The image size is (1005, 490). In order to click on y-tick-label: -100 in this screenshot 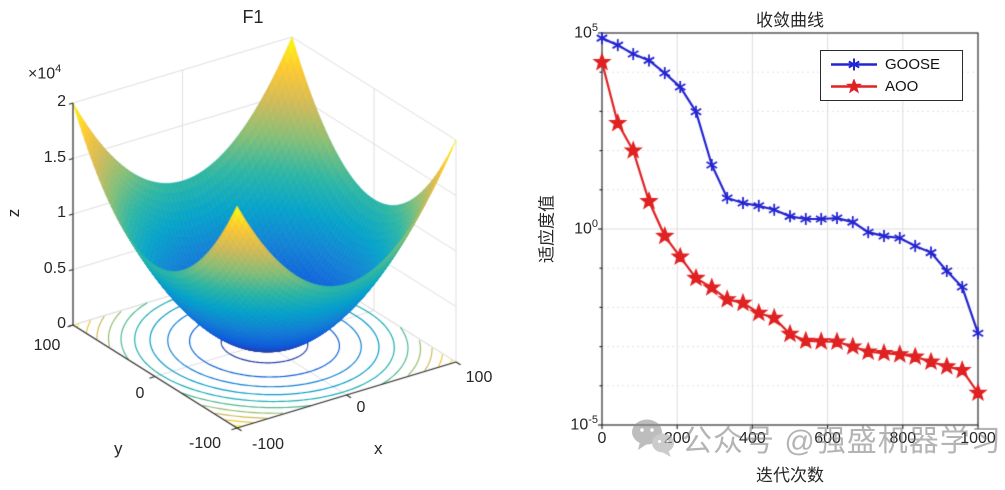, I will do `click(205, 443)`.